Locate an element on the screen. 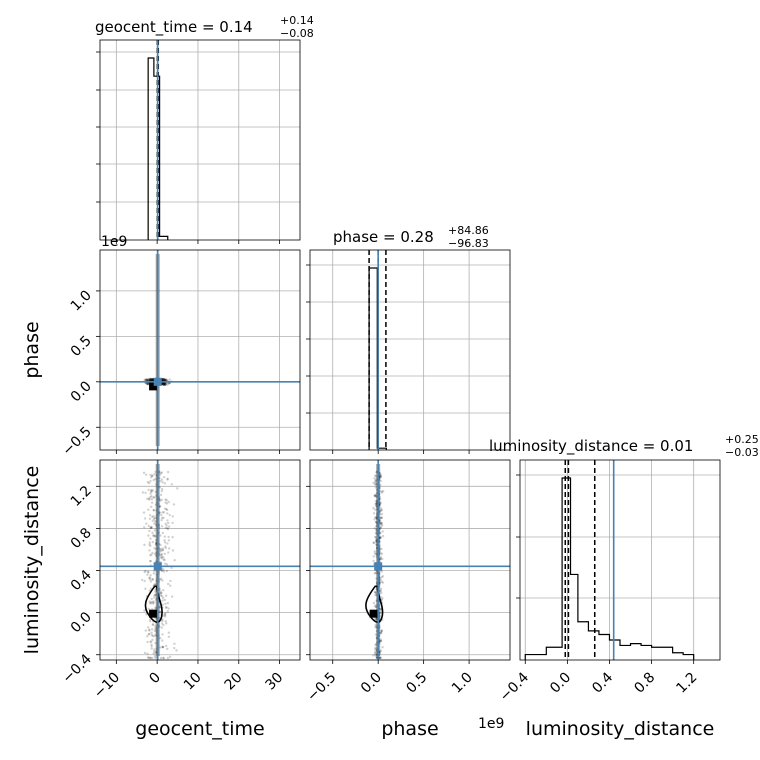 This screenshot has width=760, height=760. phase-title-sub: −96.83 is located at coordinates (468, 243).